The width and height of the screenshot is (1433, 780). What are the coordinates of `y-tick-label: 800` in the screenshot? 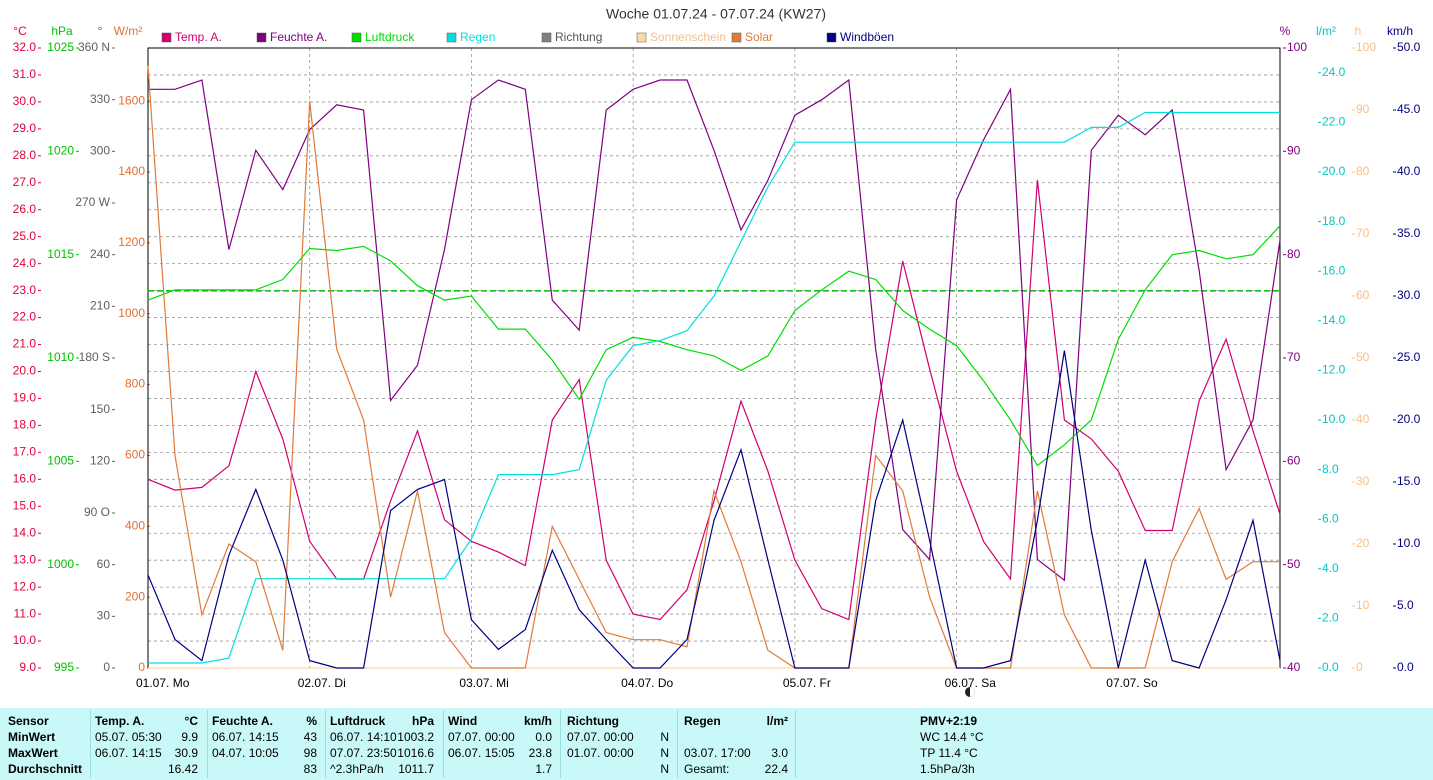 It's located at (135, 384).